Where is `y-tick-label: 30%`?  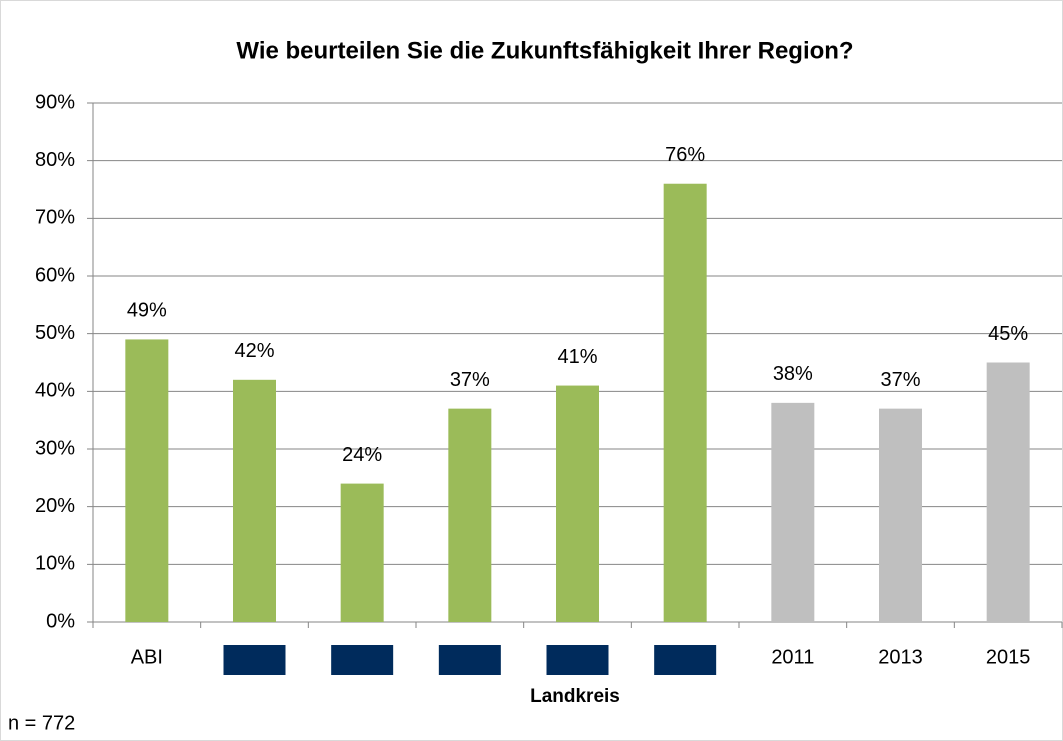 y-tick-label: 30% is located at coordinates (55, 448).